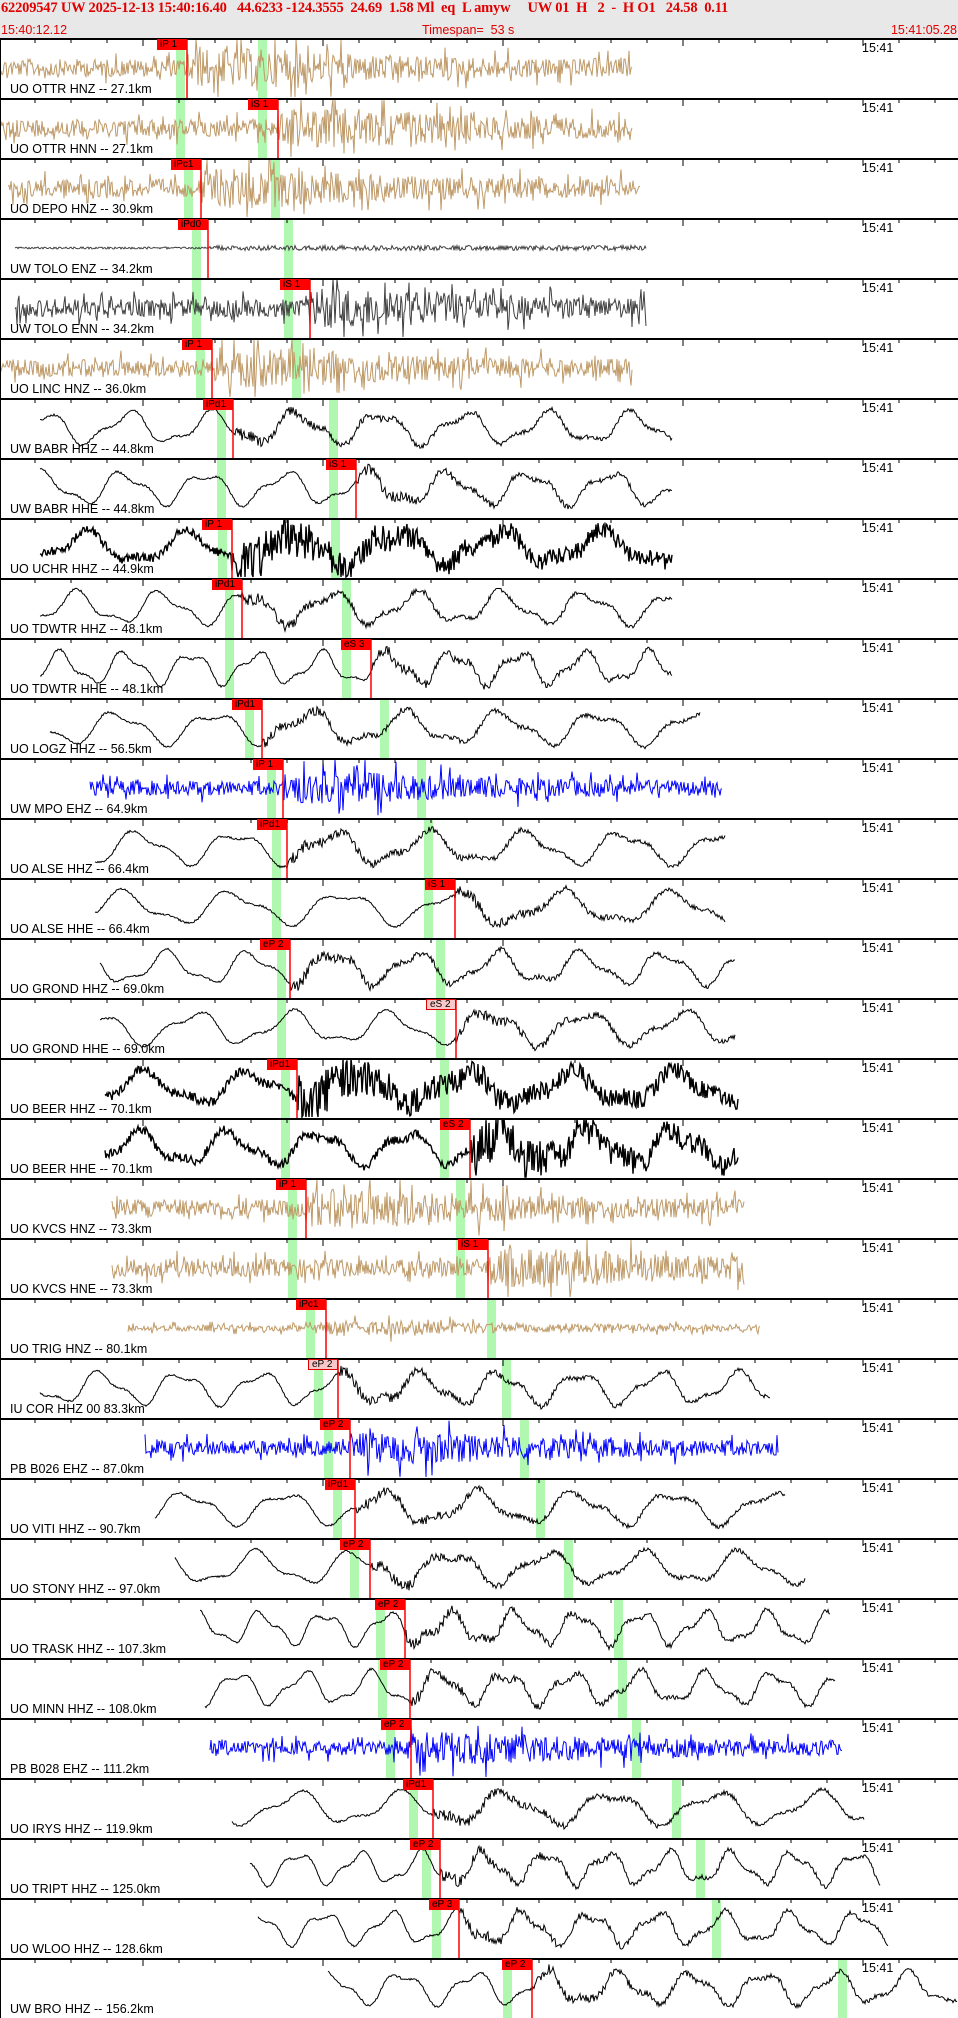 The height and width of the screenshot is (2018, 958). What do you see at coordinates (479, 128) in the screenshot?
I see `channel-panel: iS 1 UO OTTR HNN -- 27.1km 15:41` at bounding box center [479, 128].